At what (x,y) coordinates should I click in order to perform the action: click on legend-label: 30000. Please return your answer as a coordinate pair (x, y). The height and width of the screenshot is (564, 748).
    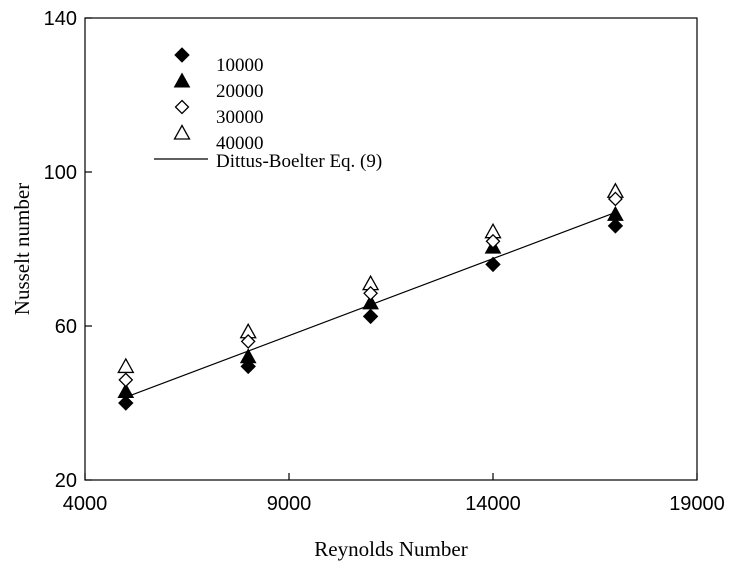
    Looking at the image, I should click on (240, 117).